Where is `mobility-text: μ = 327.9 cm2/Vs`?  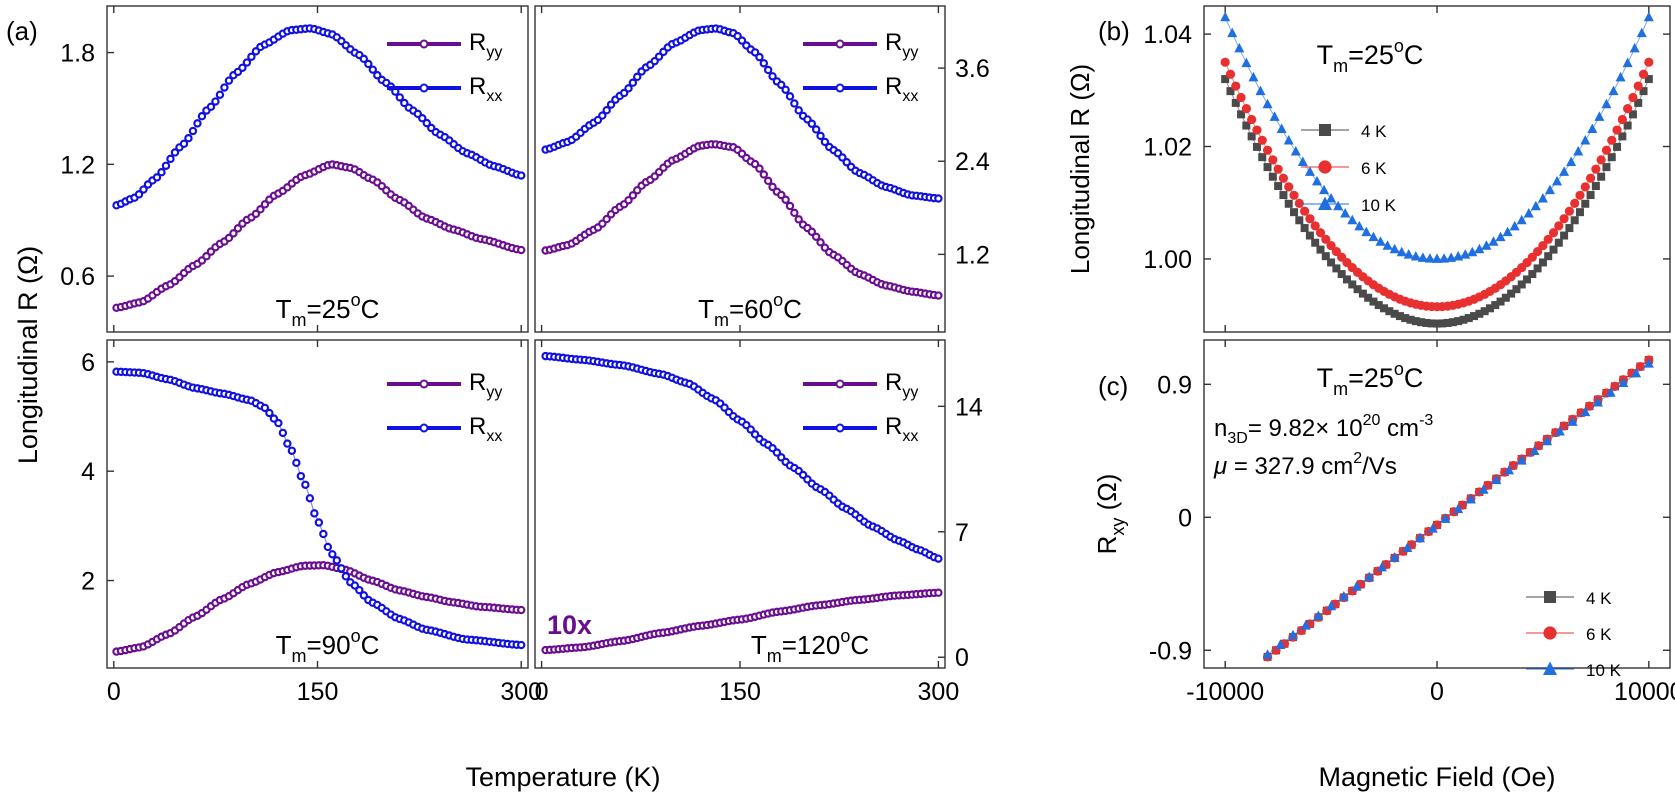
mobility-text: μ = 327.9 cm2/Vs is located at coordinates (1305, 465).